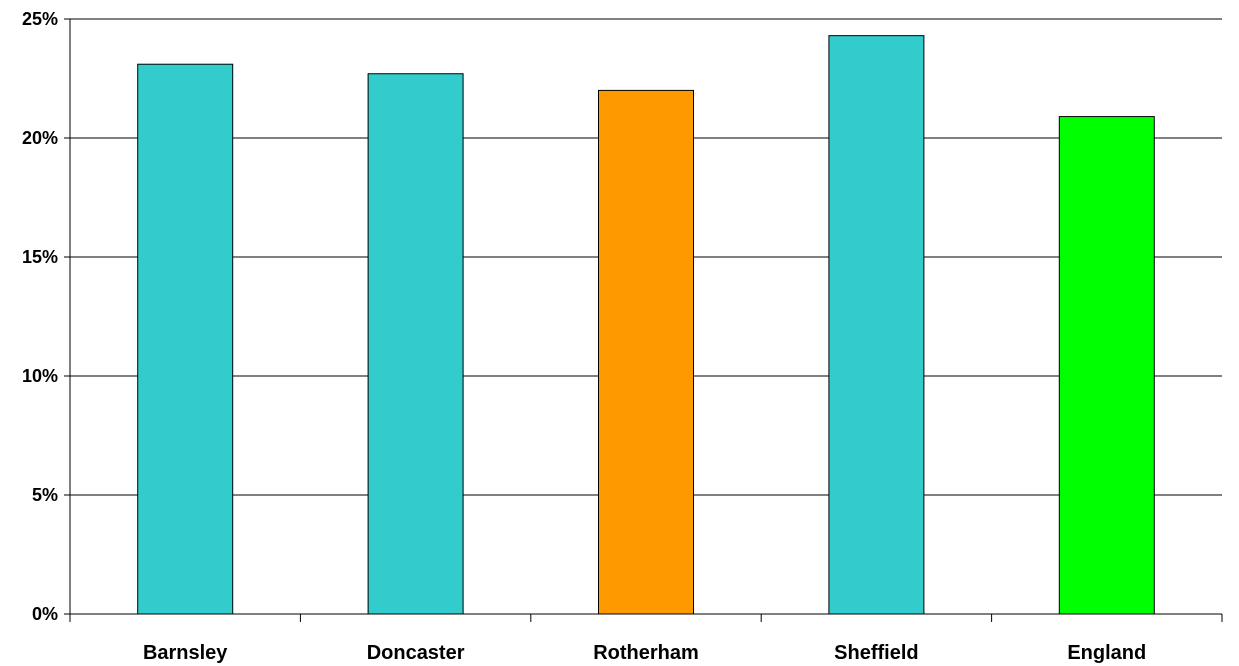 The width and height of the screenshot is (1239, 666). What do you see at coordinates (40, 19) in the screenshot?
I see `y-tick-label: 25%` at bounding box center [40, 19].